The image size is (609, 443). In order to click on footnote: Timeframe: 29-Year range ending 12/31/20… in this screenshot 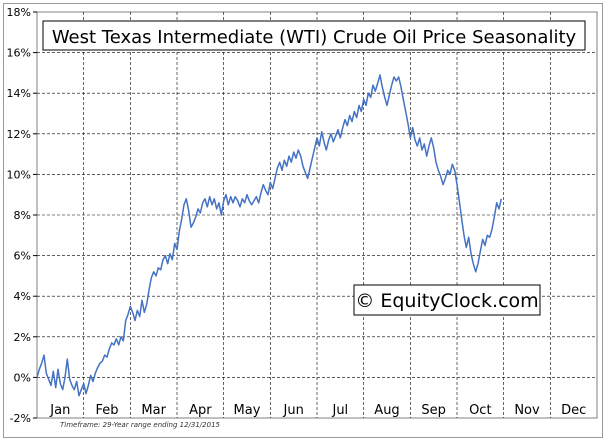, I will do `click(140, 425)`.